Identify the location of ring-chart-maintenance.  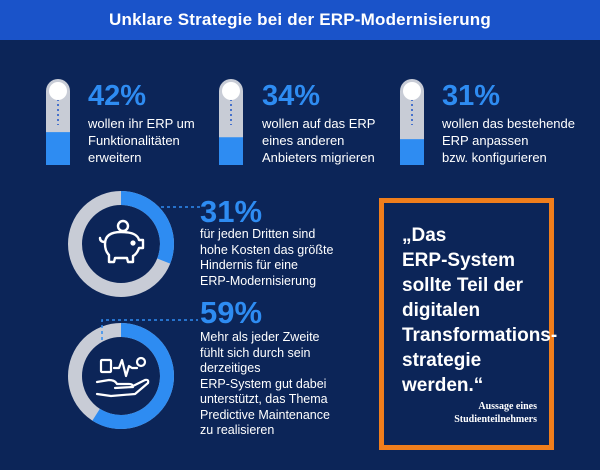
(121, 376).